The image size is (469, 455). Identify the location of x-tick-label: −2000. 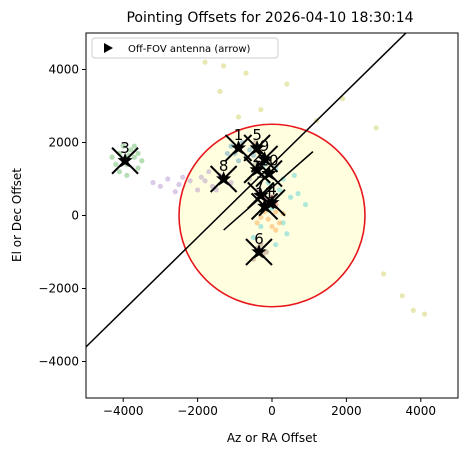
(197, 411).